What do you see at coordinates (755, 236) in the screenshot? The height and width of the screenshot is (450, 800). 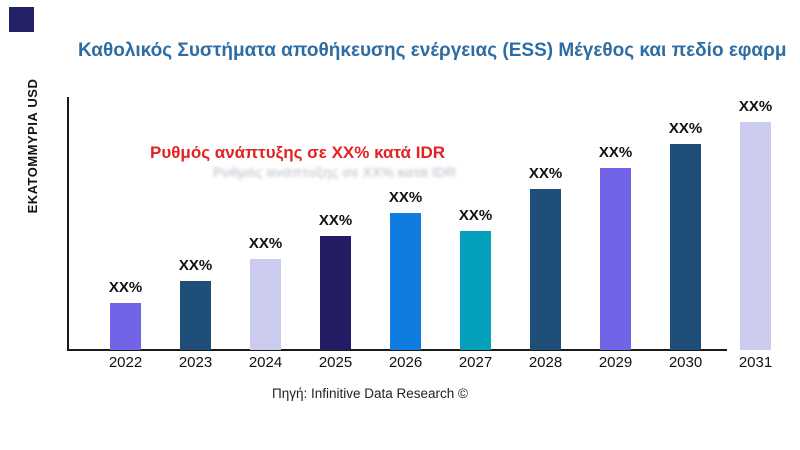 I see `bar-2031` at bounding box center [755, 236].